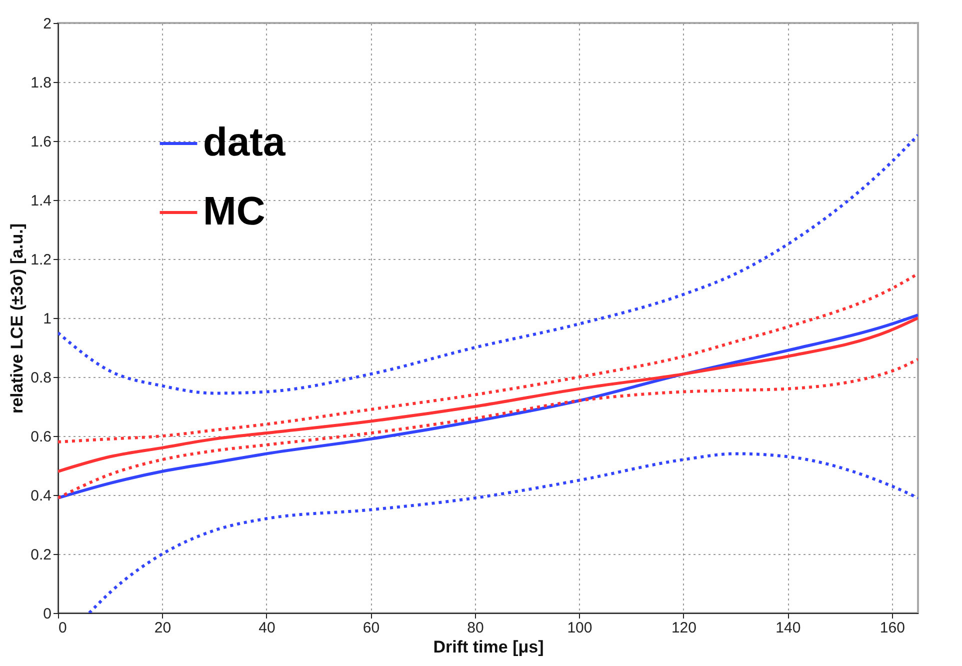 The width and height of the screenshot is (962, 666). What do you see at coordinates (892, 628) in the screenshot?
I see `x-tick-label: 160` at bounding box center [892, 628].